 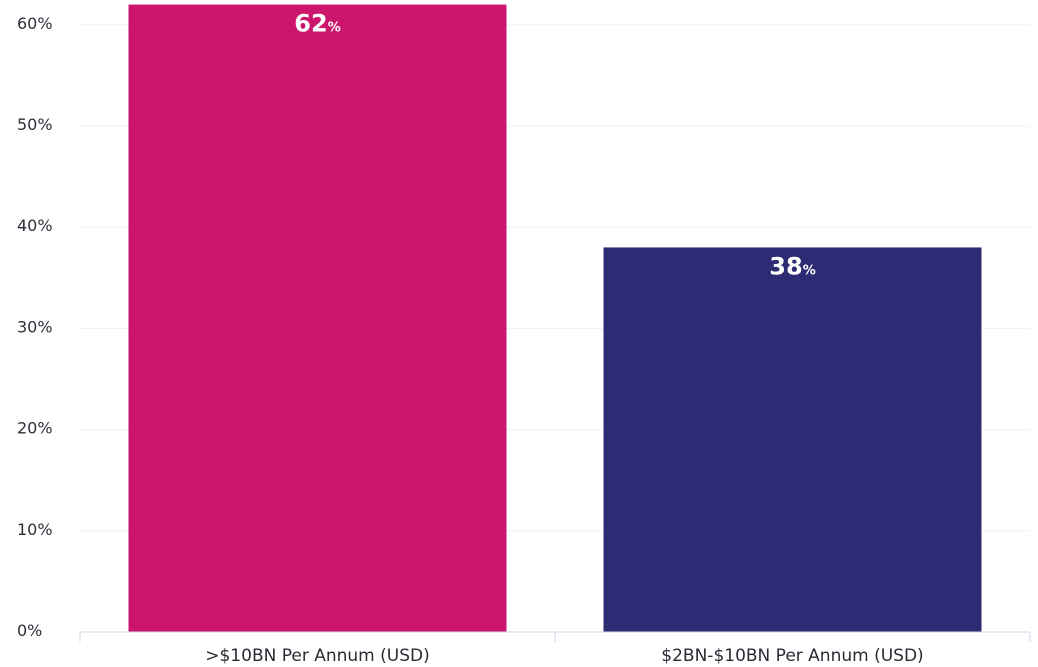 What do you see at coordinates (35, 124) in the screenshot?
I see `y-tick-label: 50%` at bounding box center [35, 124].